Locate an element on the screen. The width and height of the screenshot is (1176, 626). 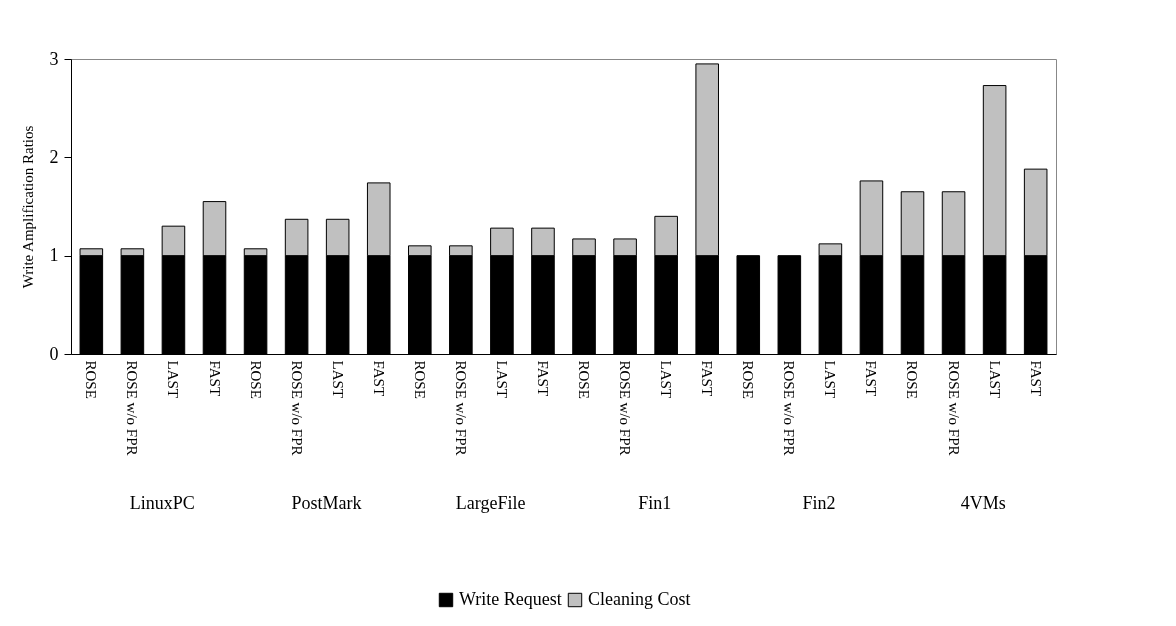
text: LargeFile is located at coordinates (490, 503).